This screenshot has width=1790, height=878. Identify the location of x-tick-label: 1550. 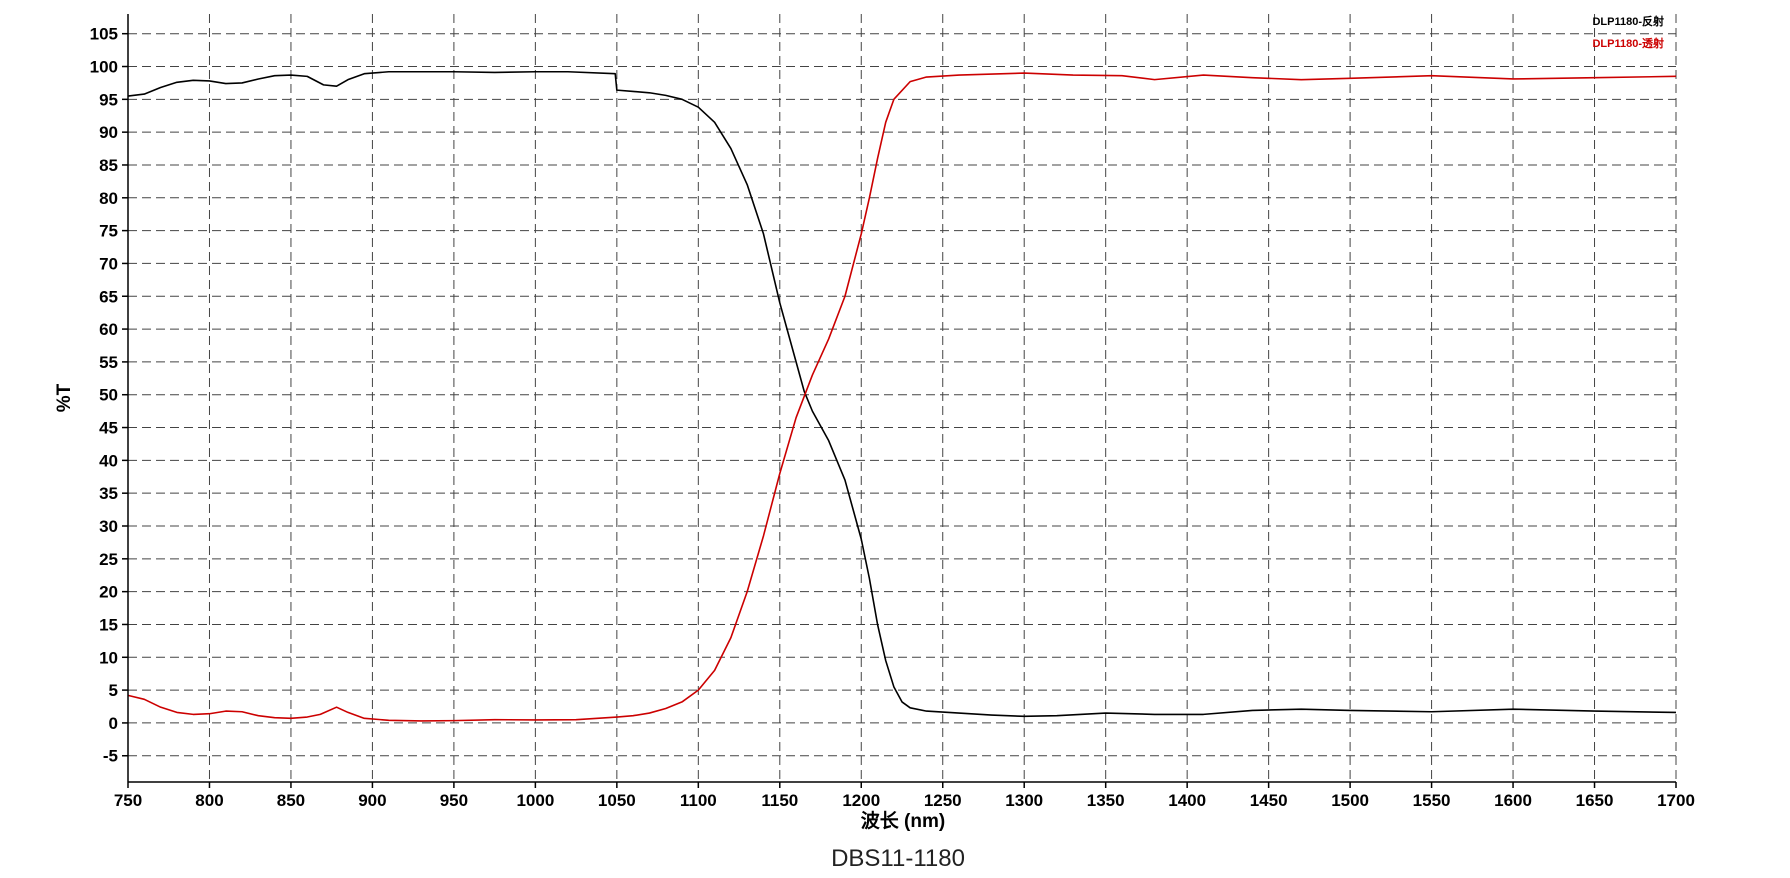
(1432, 800).